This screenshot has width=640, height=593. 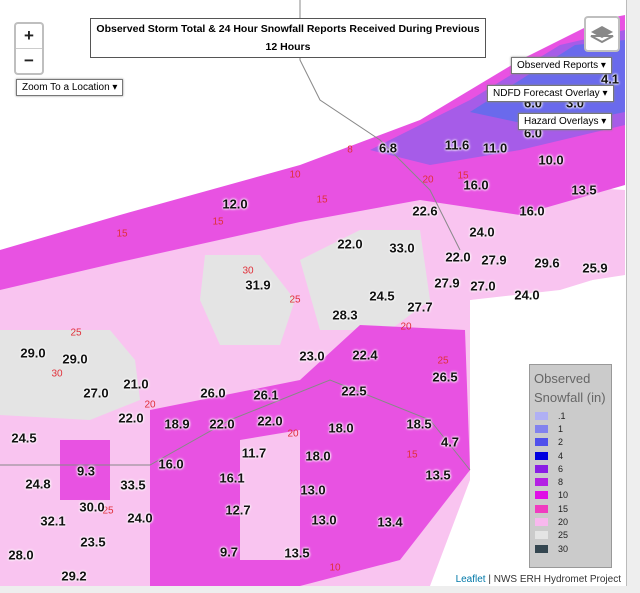 I want to click on zoom-in: +, so click(x=29, y=35).